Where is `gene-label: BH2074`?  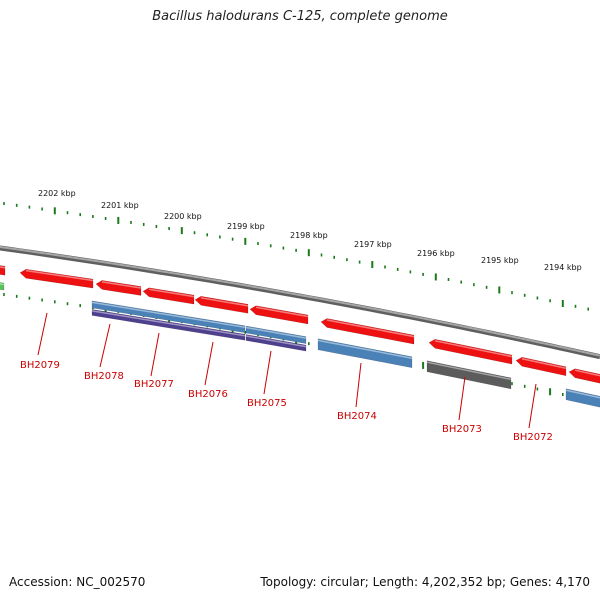 gene-label: BH2074 is located at coordinates (357, 416).